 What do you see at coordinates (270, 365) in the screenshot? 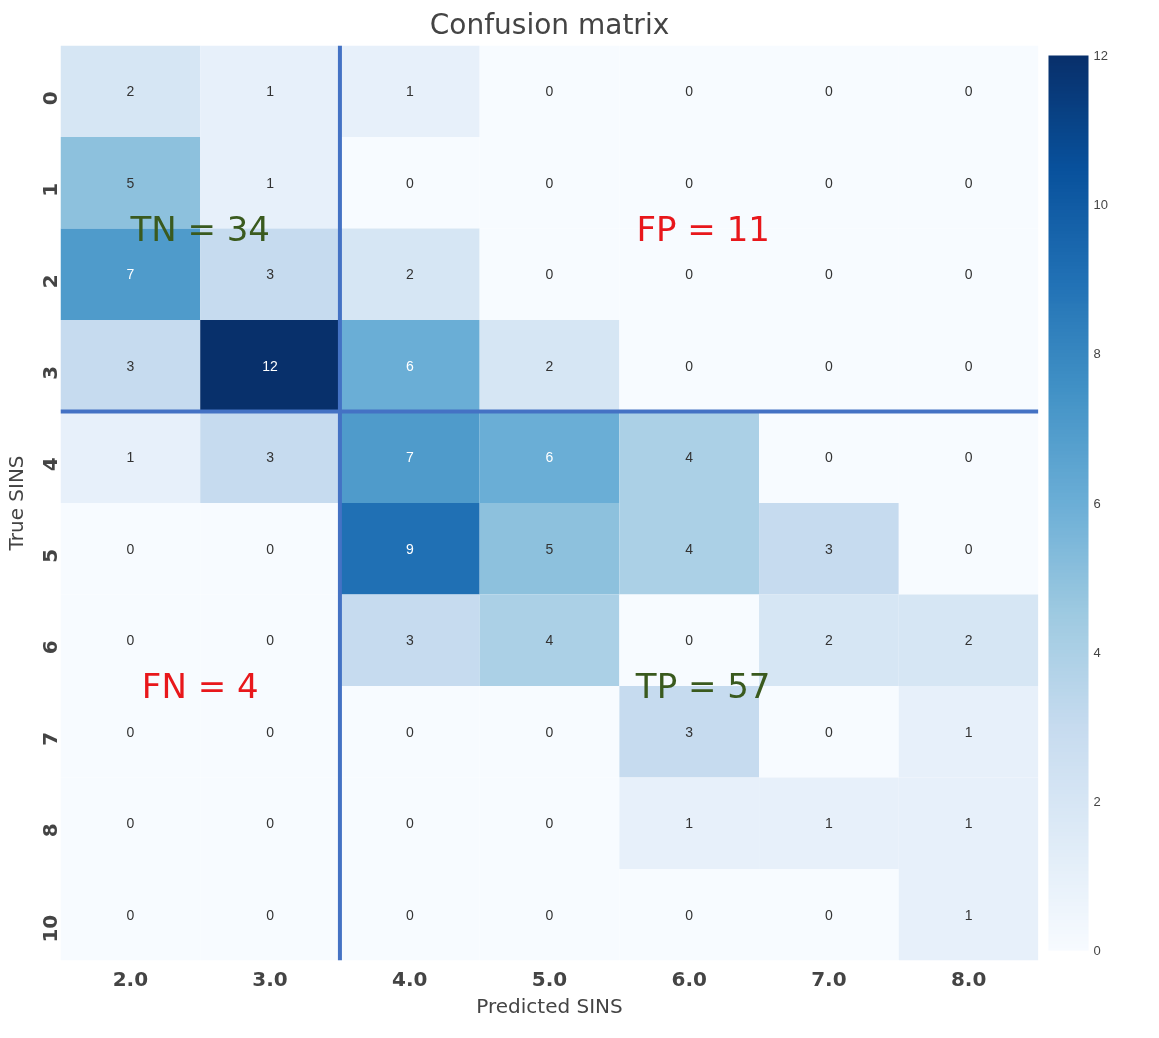
I see `data-label: 12` at bounding box center [270, 365].